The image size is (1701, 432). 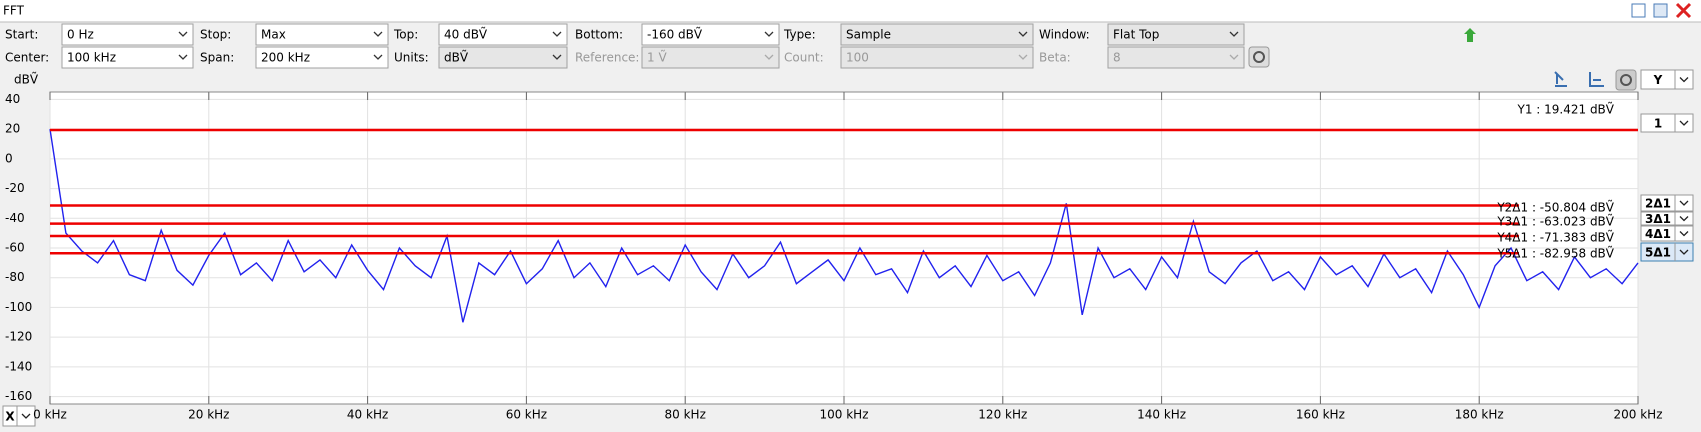 I want to click on field-label: Type:, so click(x=799, y=35).